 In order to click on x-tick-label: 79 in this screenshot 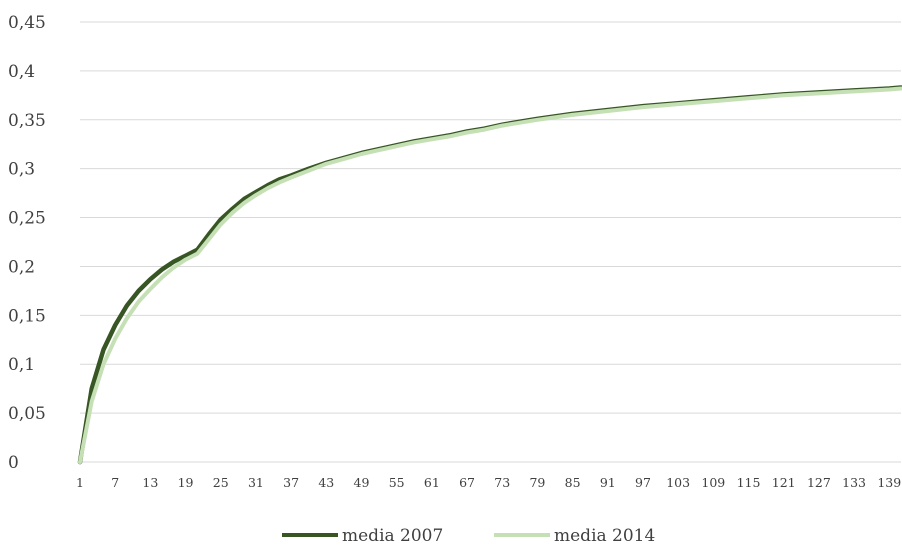, I will do `click(537, 482)`.